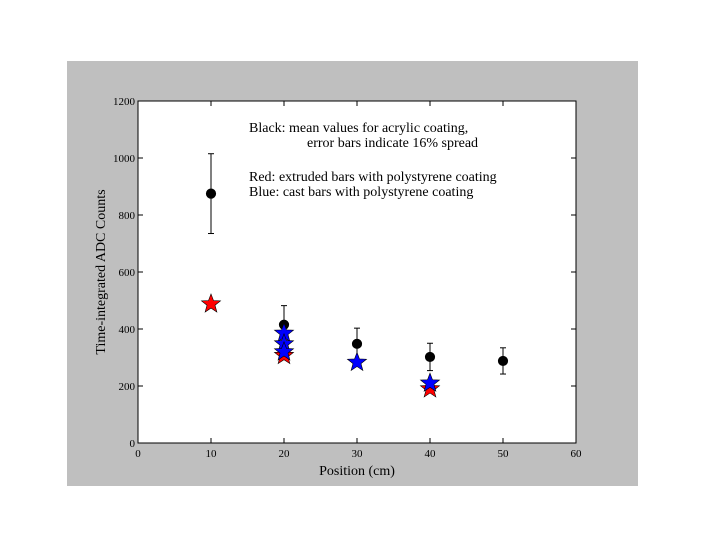 Image resolution: width=706 pixels, height=546 pixels. I want to click on y-tick-label: 1200, so click(124, 102).